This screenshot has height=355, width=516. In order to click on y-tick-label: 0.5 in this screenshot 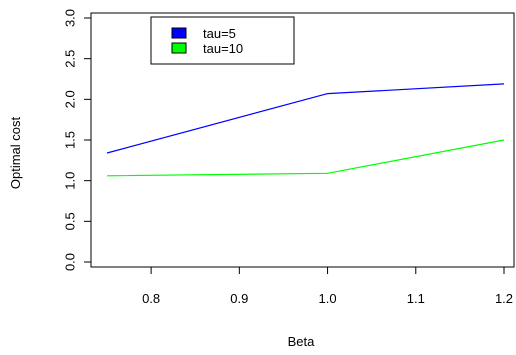, I will do `click(70, 221)`.